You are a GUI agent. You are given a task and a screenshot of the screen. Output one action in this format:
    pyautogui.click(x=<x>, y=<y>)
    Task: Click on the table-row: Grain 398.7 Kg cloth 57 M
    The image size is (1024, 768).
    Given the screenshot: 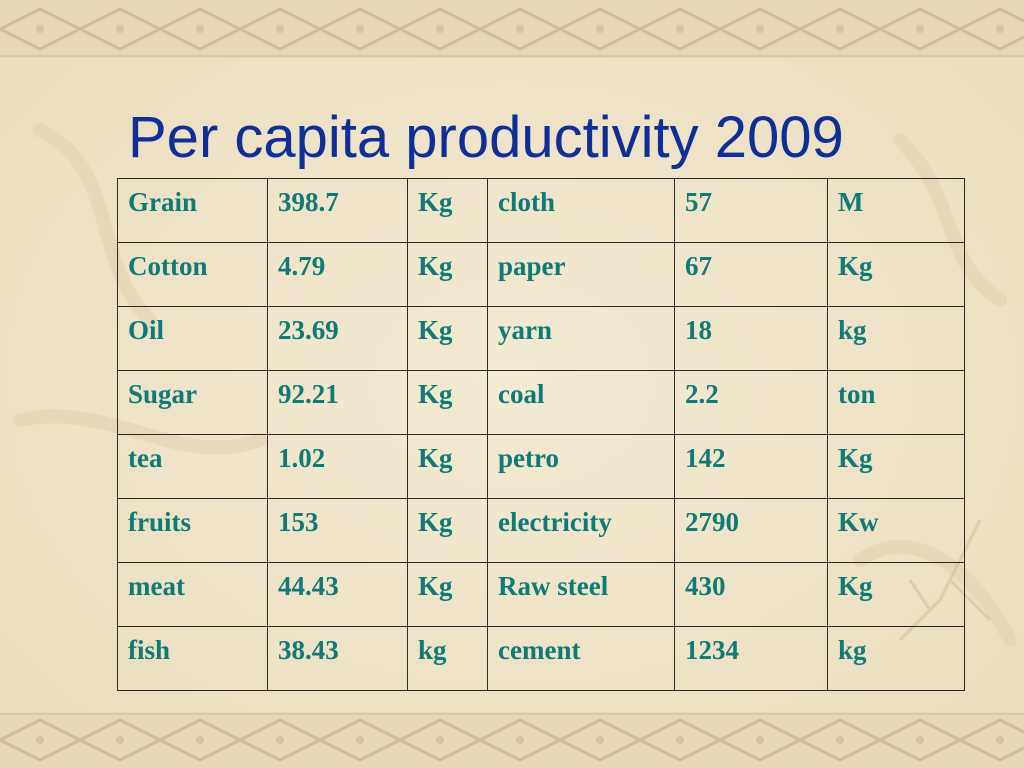 What is the action you would take?
    pyautogui.click(x=541, y=210)
    